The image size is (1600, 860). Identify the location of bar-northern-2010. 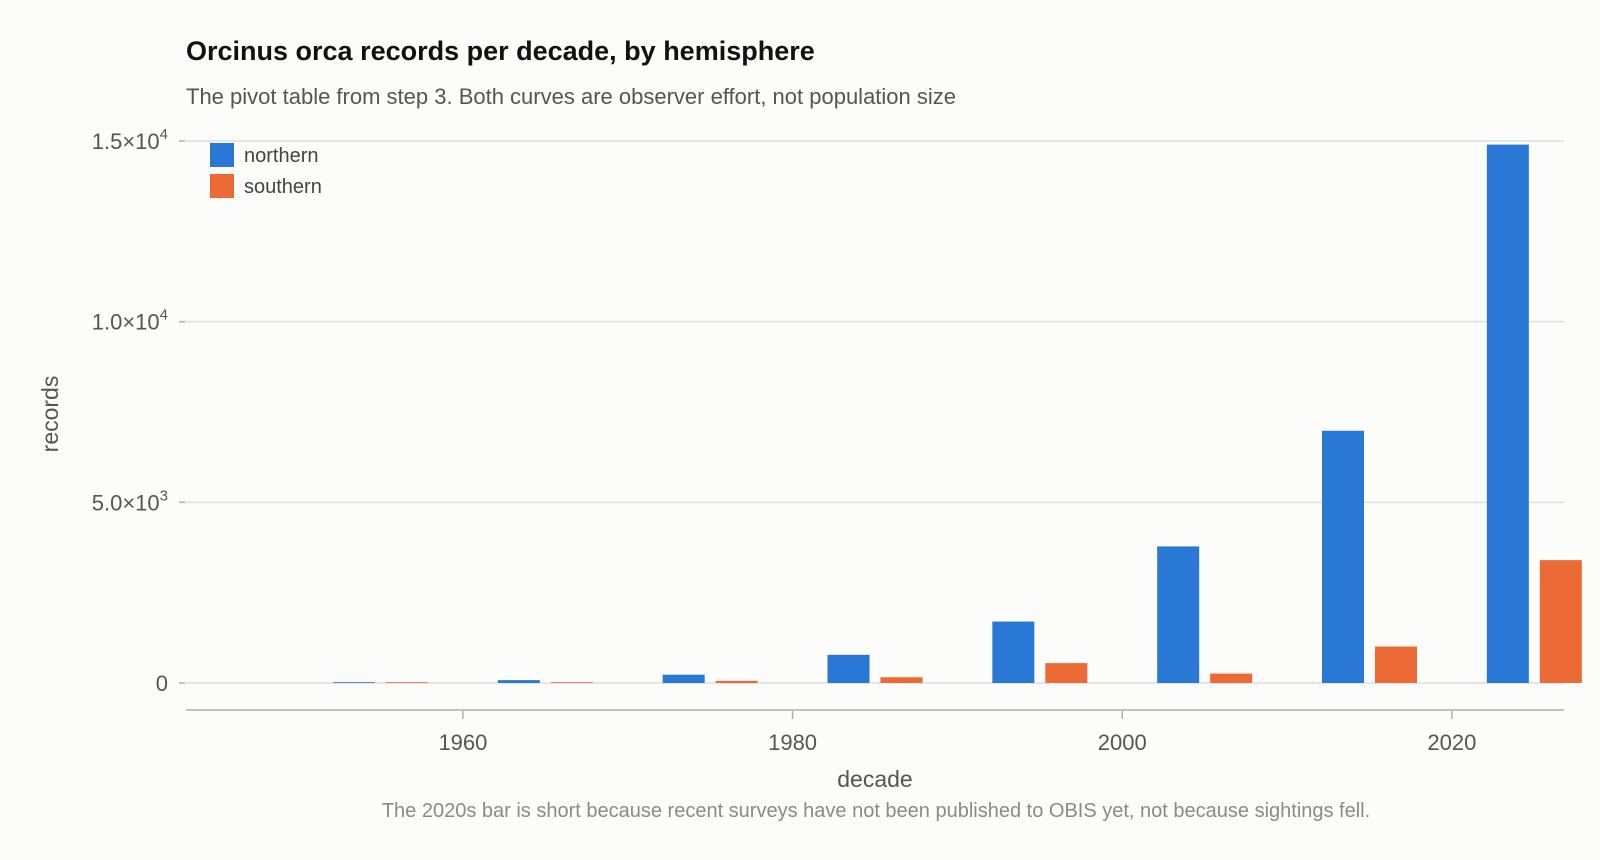
(1342, 556).